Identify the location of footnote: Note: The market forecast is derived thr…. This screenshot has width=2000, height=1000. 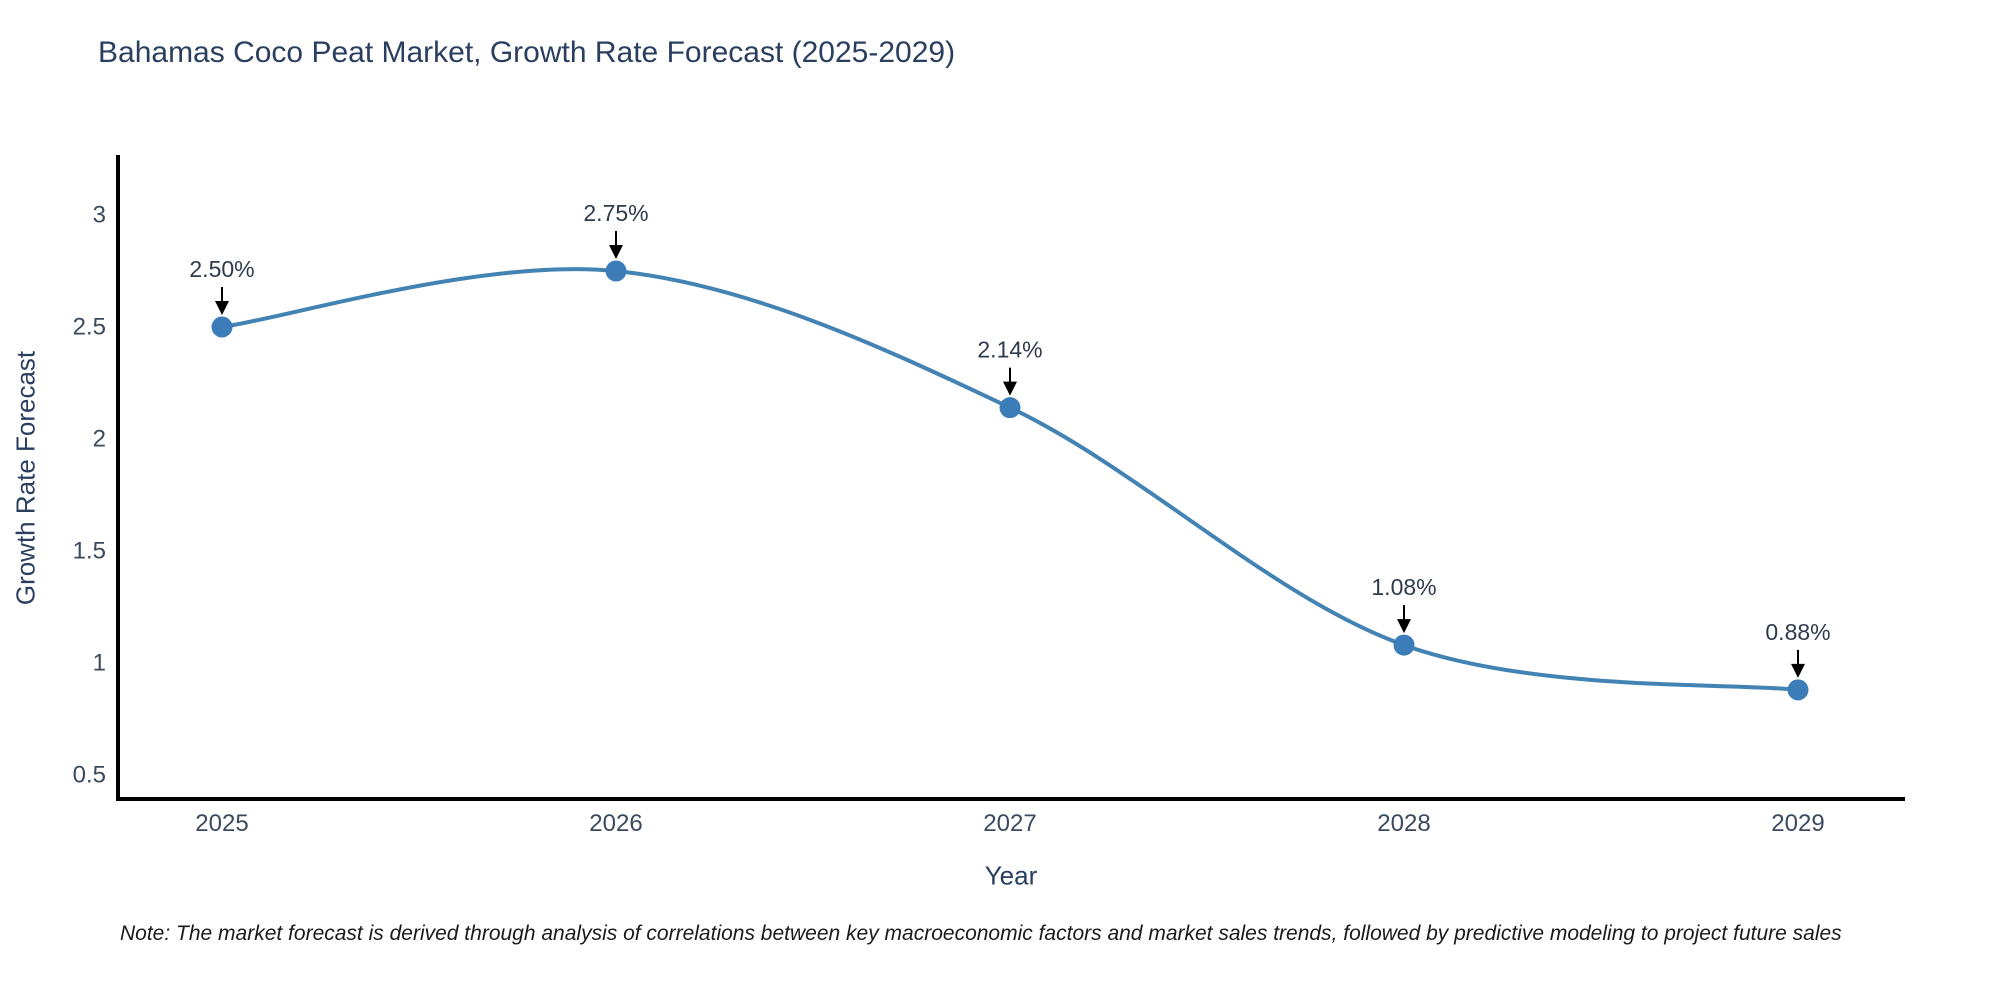
(981, 933).